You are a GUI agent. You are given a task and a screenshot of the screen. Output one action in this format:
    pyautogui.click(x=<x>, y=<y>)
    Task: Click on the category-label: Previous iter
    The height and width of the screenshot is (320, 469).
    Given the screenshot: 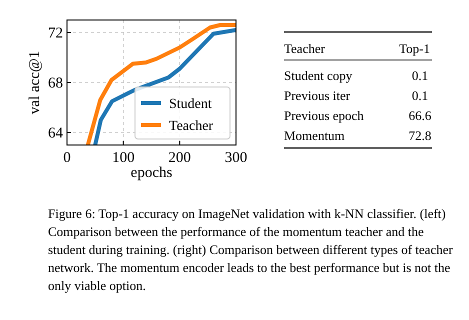 What is the action you would take?
    pyautogui.click(x=317, y=95)
    